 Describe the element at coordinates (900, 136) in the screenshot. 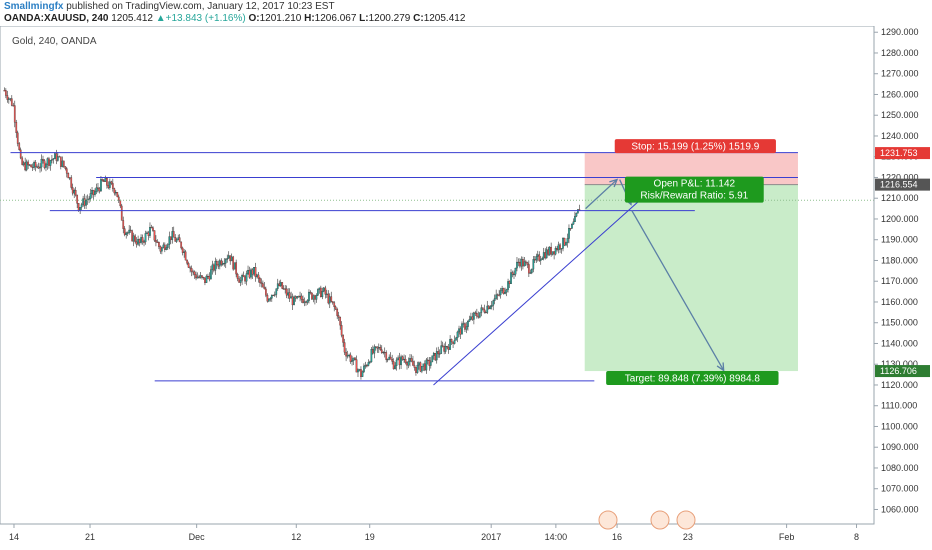

I see `y-tick-label: 1240.000` at that location.